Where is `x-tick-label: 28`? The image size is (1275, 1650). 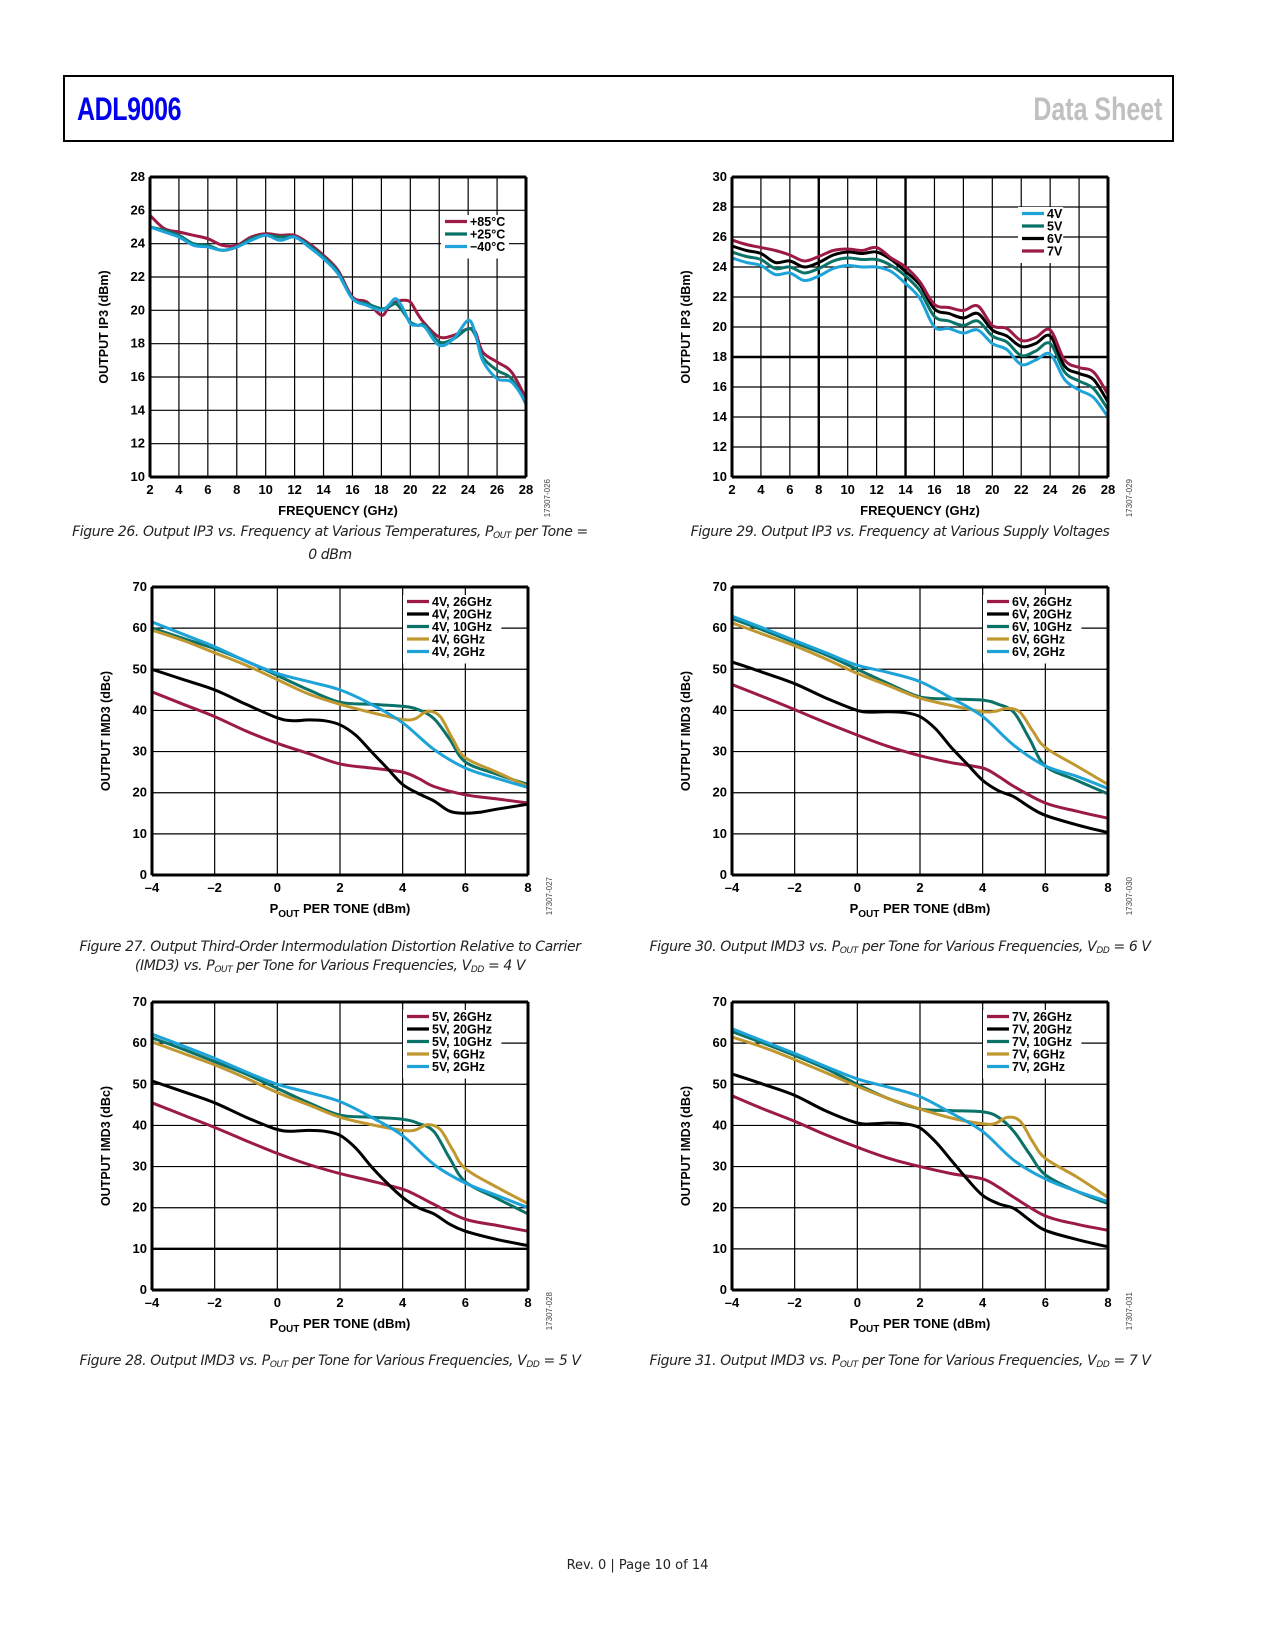 x-tick-label: 28 is located at coordinates (526, 489).